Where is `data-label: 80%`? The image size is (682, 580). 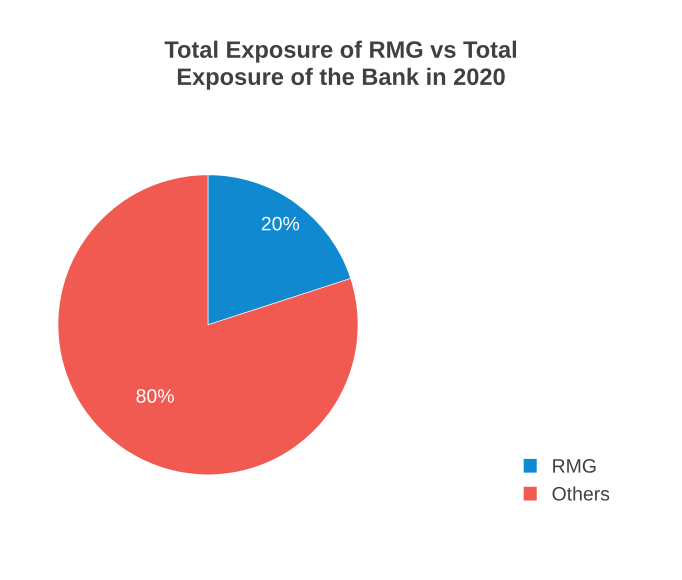 data-label: 80% is located at coordinates (155, 396).